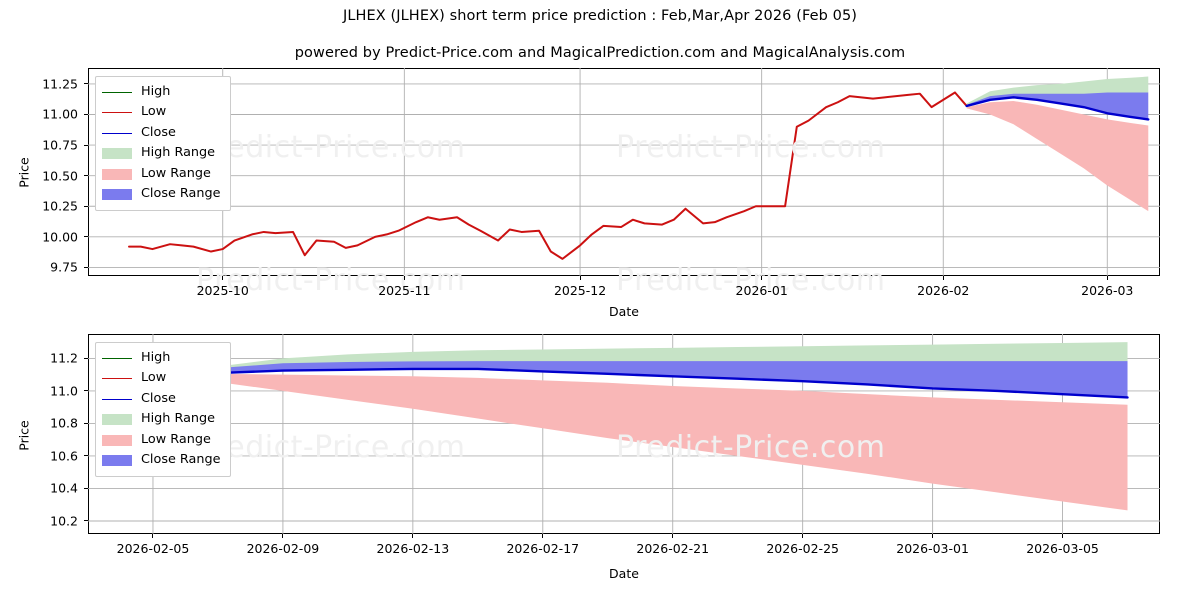  I want to click on top-x-axis-label: Date, so click(624, 311).